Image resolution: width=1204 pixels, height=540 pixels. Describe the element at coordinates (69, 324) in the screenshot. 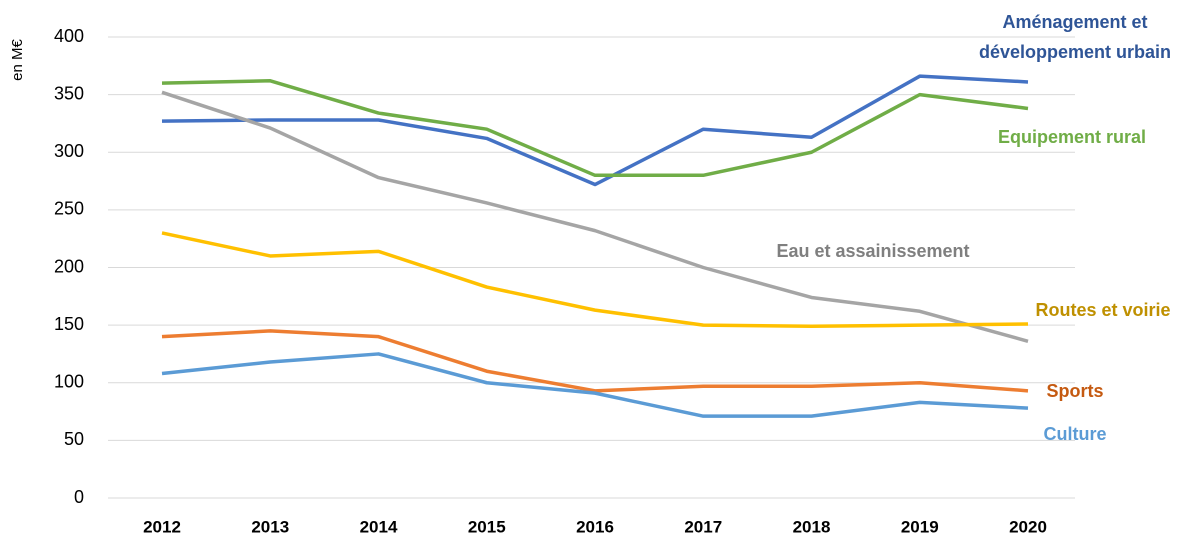

I see `y-tick-label: 150` at that location.